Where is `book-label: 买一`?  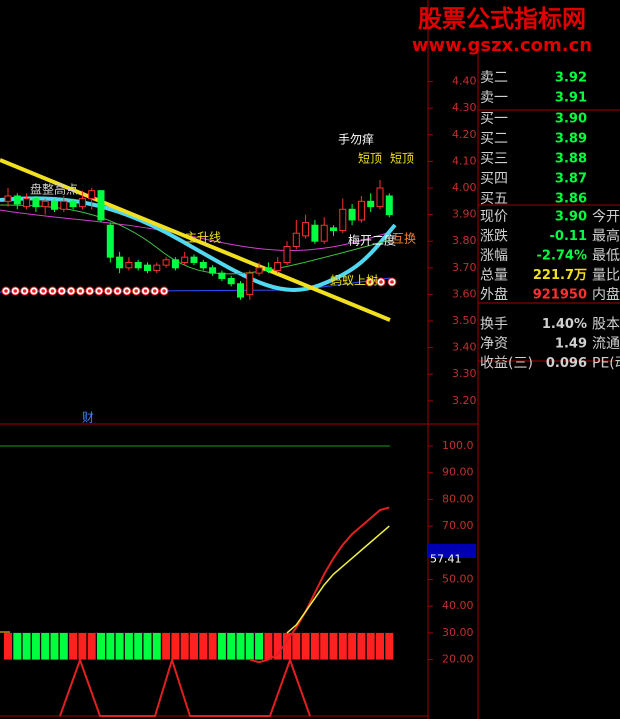
book-label: 买一 is located at coordinates (494, 119).